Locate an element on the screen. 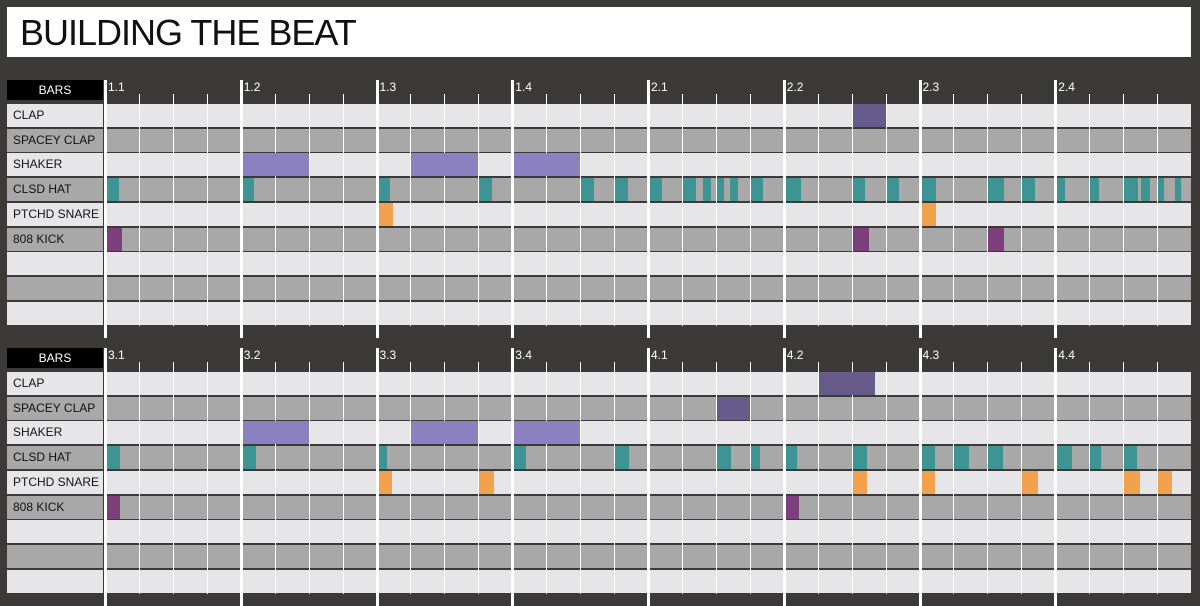  title-bar: BUILDING THE BEAT is located at coordinates (599, 32).